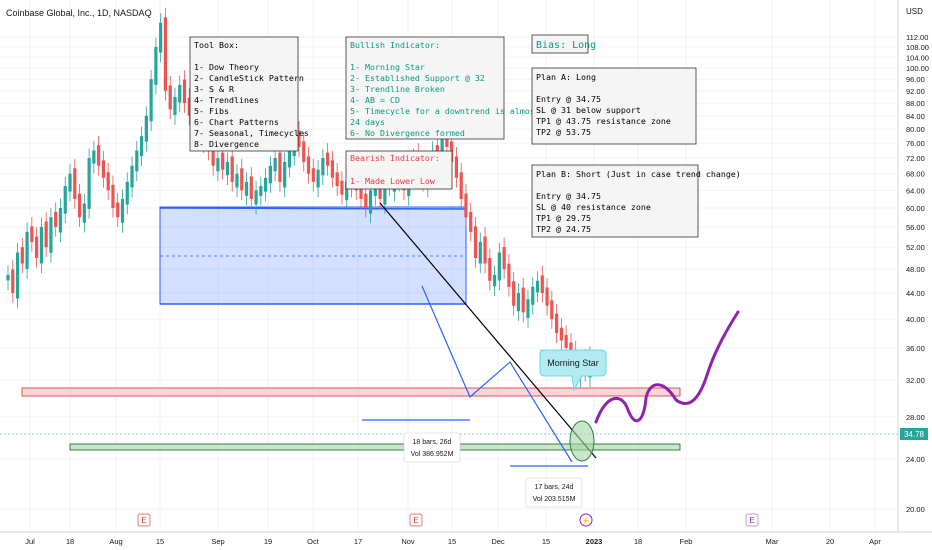 The height and width of the screenshot is (550, 932). Describe the element at coordinates (667, 367) in the screenshot. I see `projection-path` at that location.